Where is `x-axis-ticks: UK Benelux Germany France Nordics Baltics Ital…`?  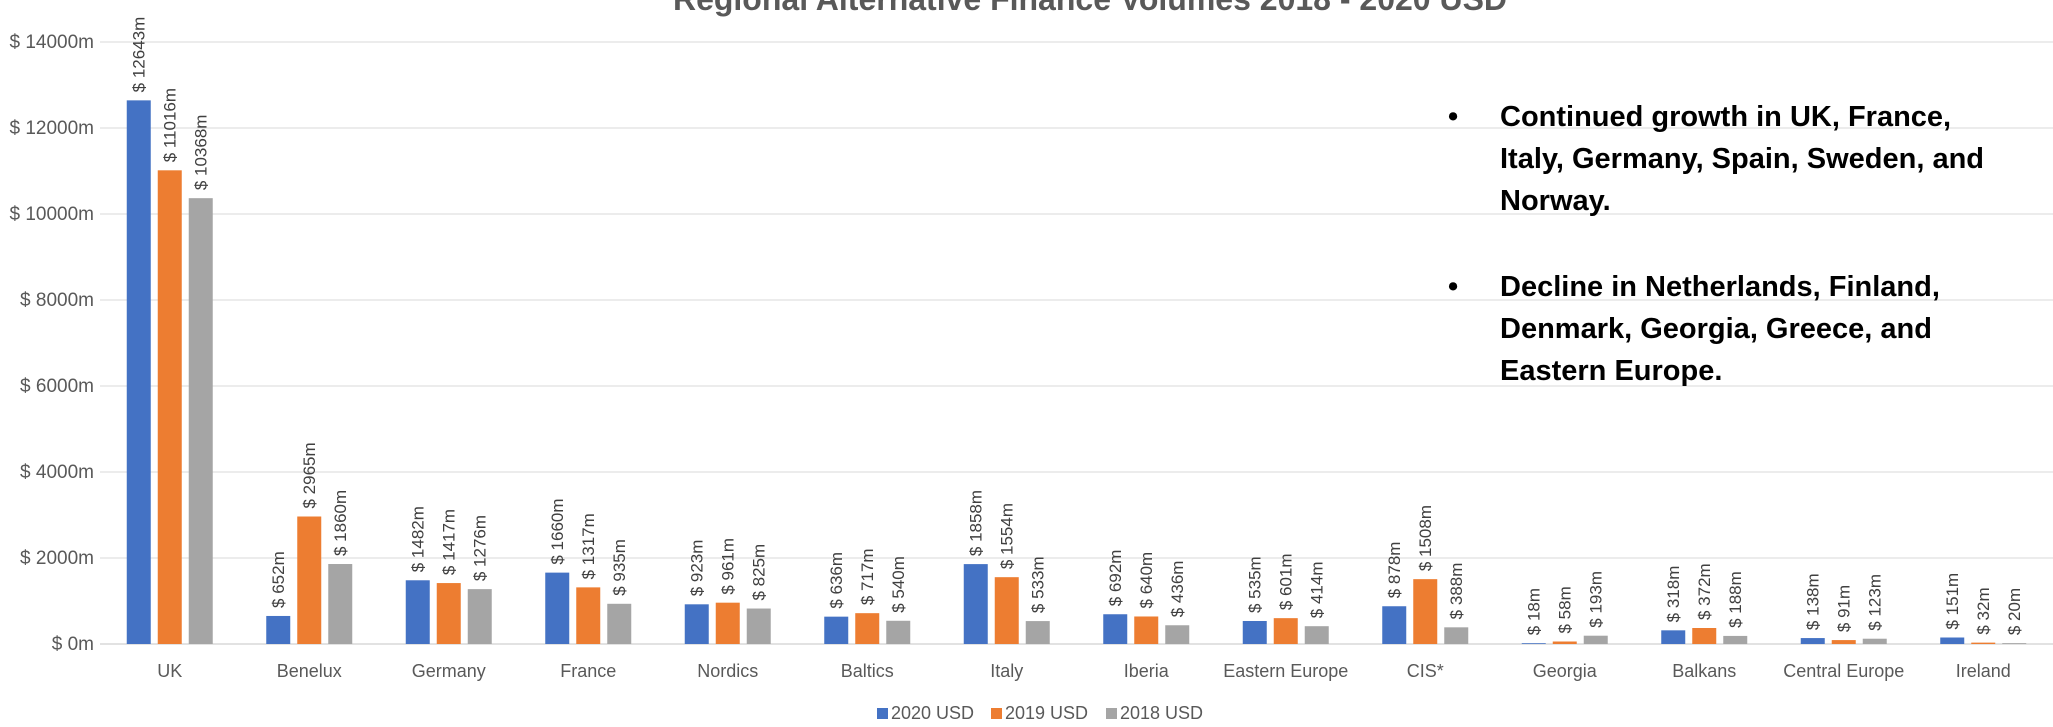
x-axis-ticks: UK Benelux Germany France Nordics Baltics Ital… is located at coordinates (1084, 671).